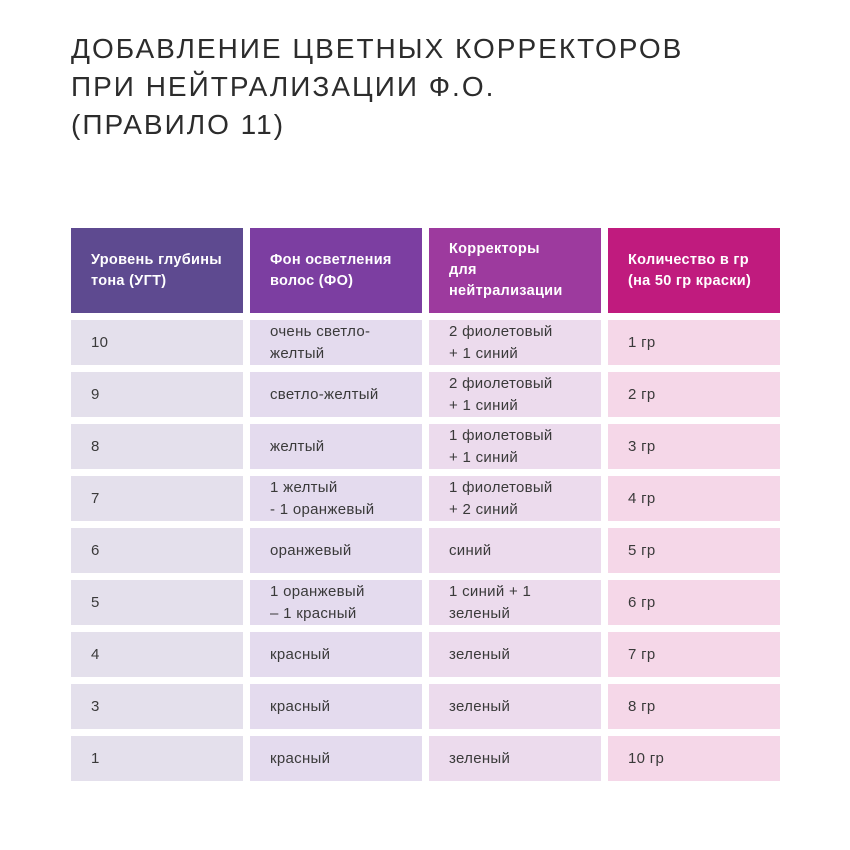  Describe the element at coordinates (694, 394) in the screenshot. I see `table-cell-amount: 2 гр` at that location.